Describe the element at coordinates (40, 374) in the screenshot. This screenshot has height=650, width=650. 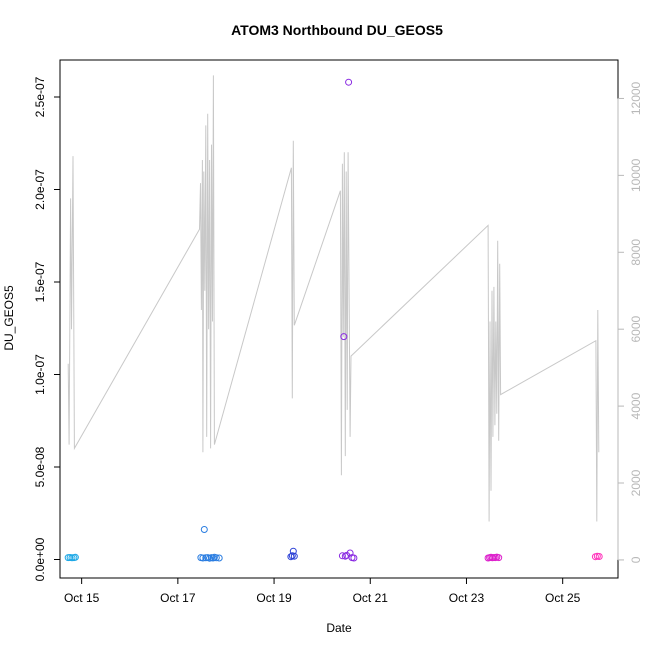
I see `y-tick-label: 1.0e-07` at that location.